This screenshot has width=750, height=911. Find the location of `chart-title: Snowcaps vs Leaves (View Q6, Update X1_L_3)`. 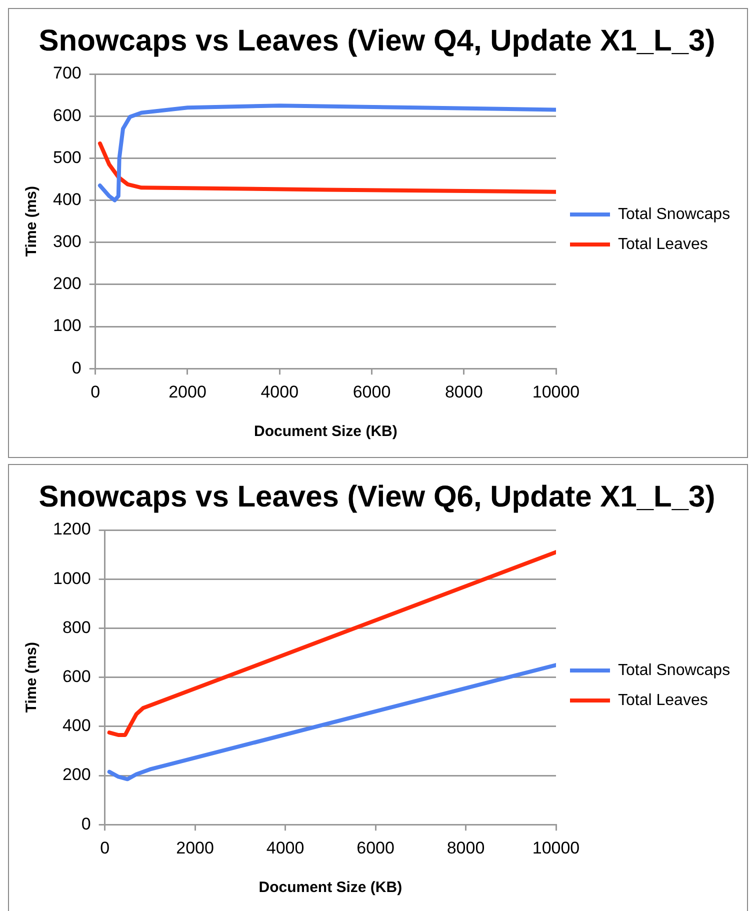

chart-title: Snowcaps vs Leaves (View Q6, Update X1_L_3) is located at coordinates (377, 497).